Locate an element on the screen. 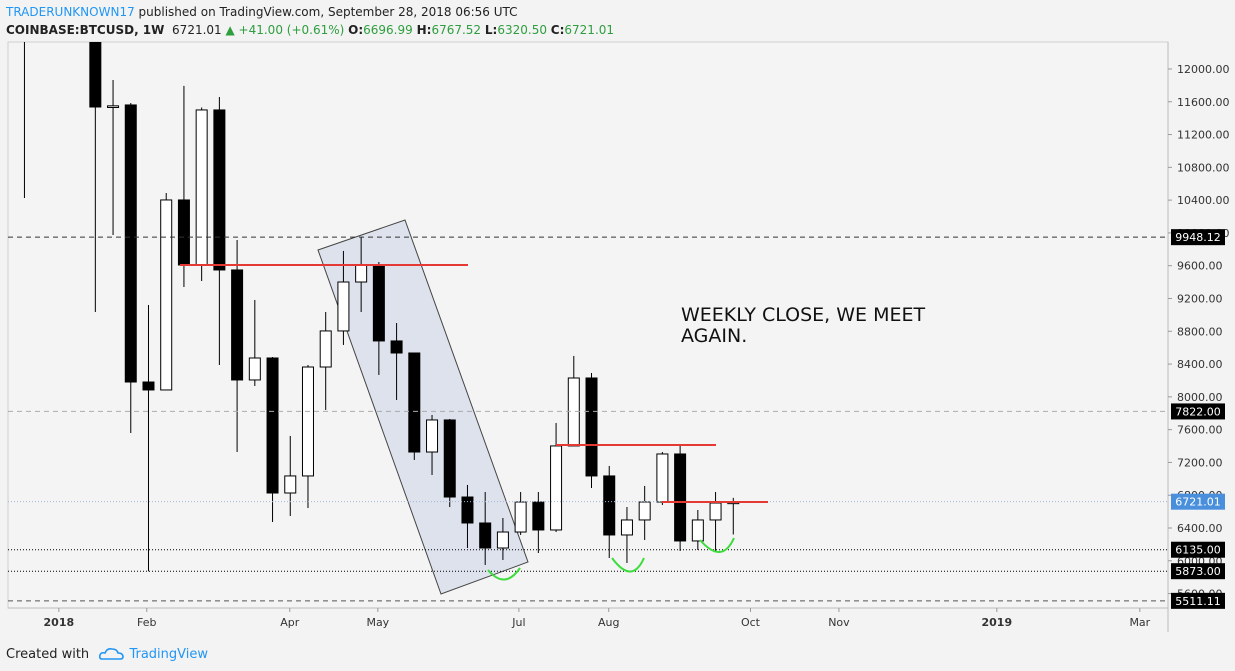 The height and width of the screenshot is (671, 1235). y-tick-label: 10400.00 is located at coordinates (1203, 200).